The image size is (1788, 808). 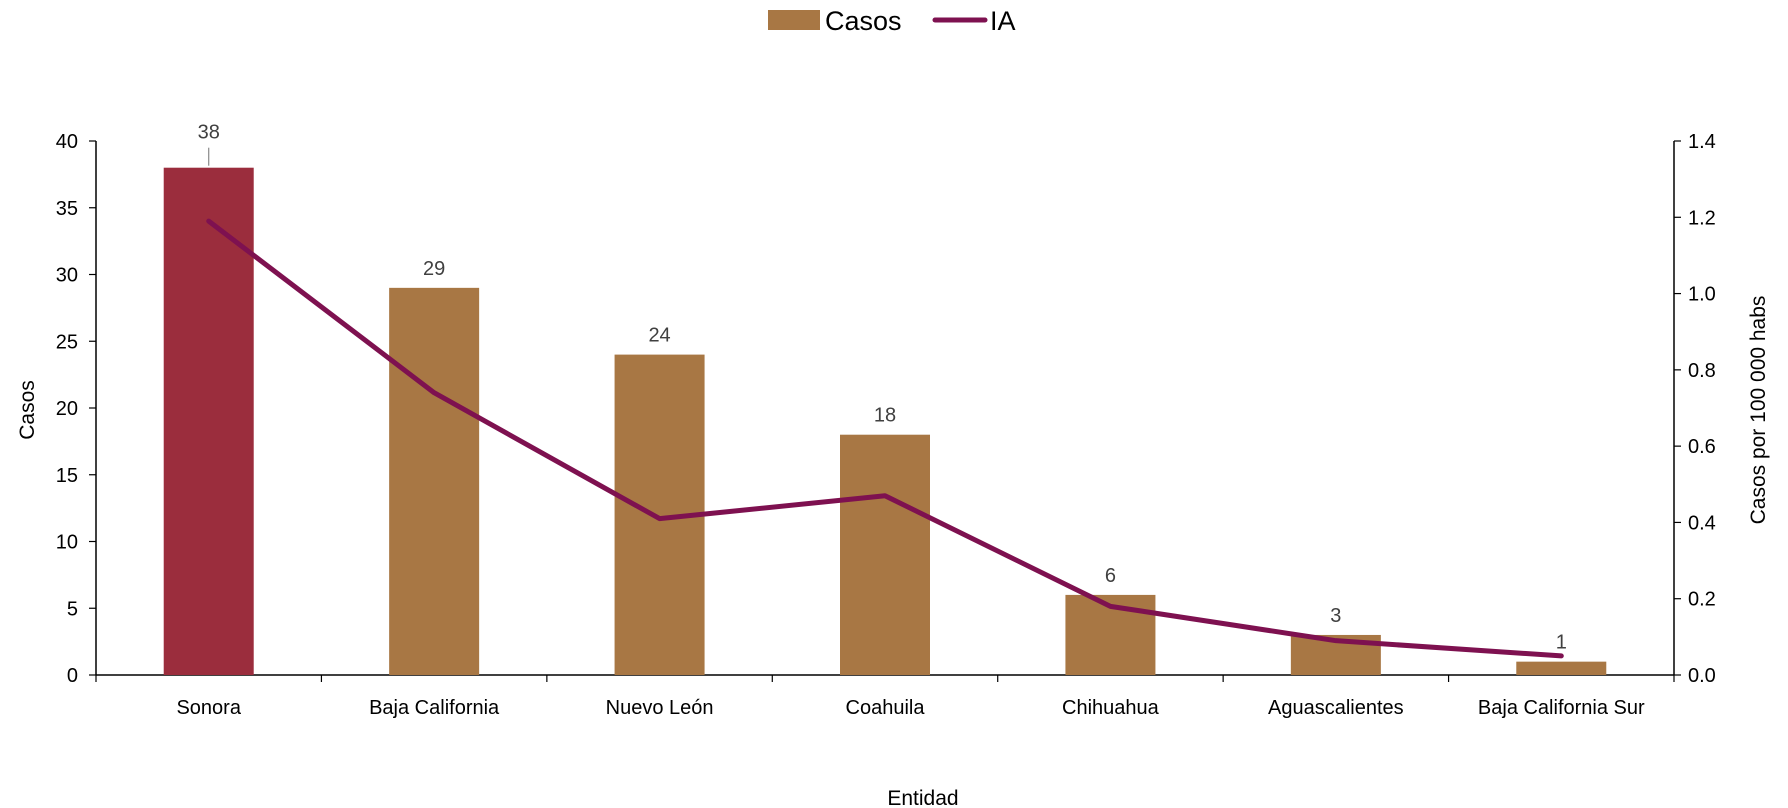 What do you see at coordinates (1702, 600) in the screenshot?
I see `y-right-tick-label: 0.2` at bounding box center [1702, 600].